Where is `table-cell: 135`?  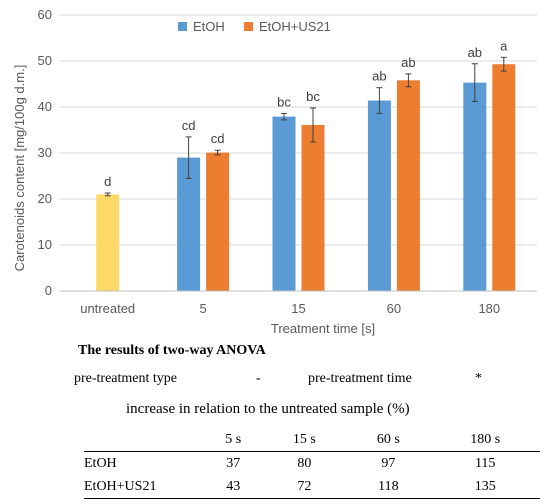 table-cell: 135 is located at coordinates (485, 487).